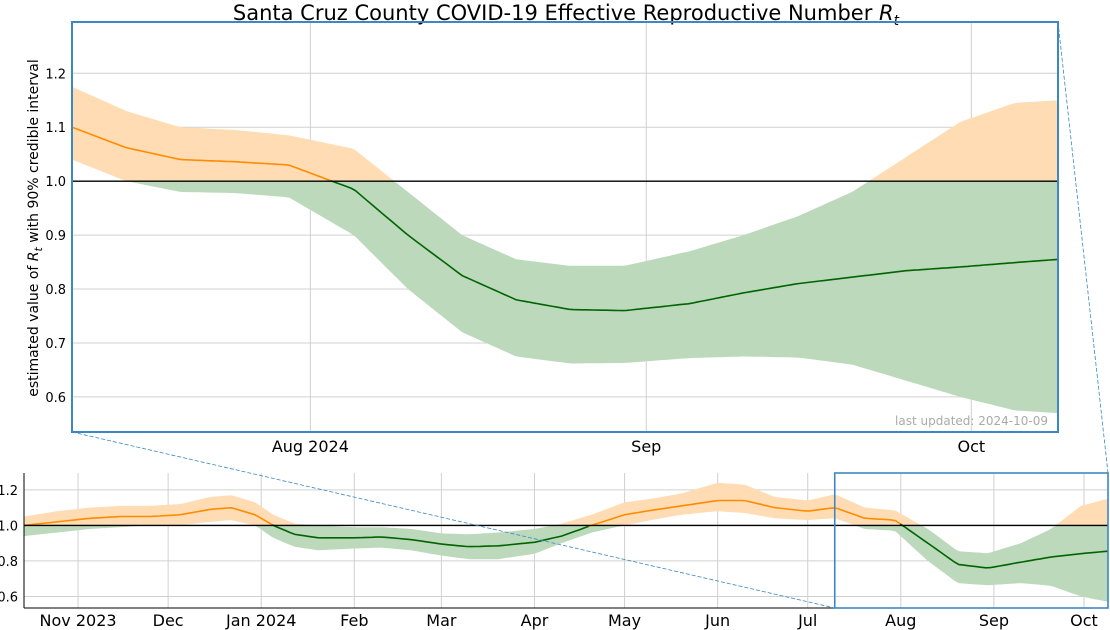 This screenshot has height=630, width=1110. What do you see at coordinates (38, 248) in the screenshot?
I see `y-axis-label-sub: t` at bounding box center [38, 248].